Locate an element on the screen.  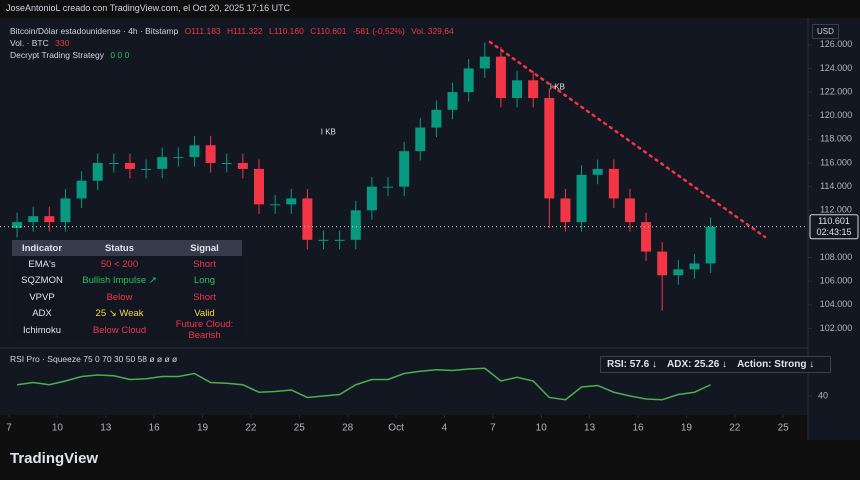
ohlc-high: H111.322 is located at coordinates (245, 31).